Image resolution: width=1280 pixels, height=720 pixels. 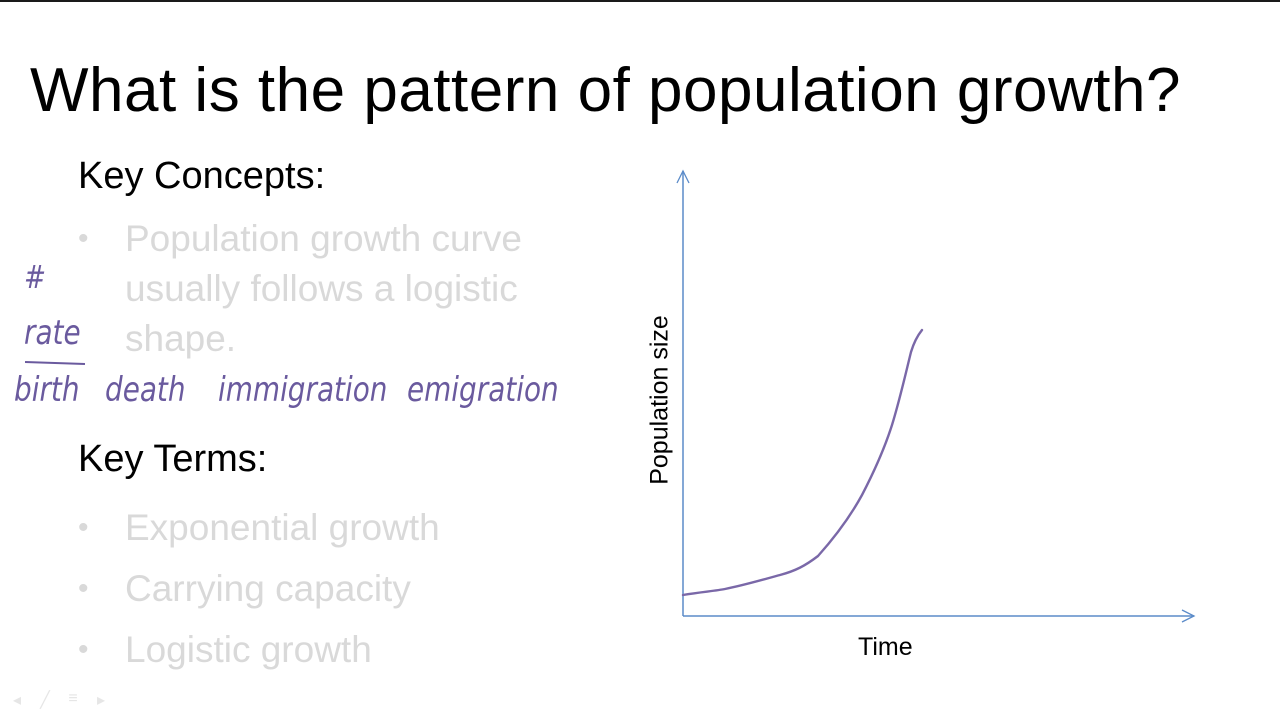 I want to click on growth-curve, so click(x=802, y=462).